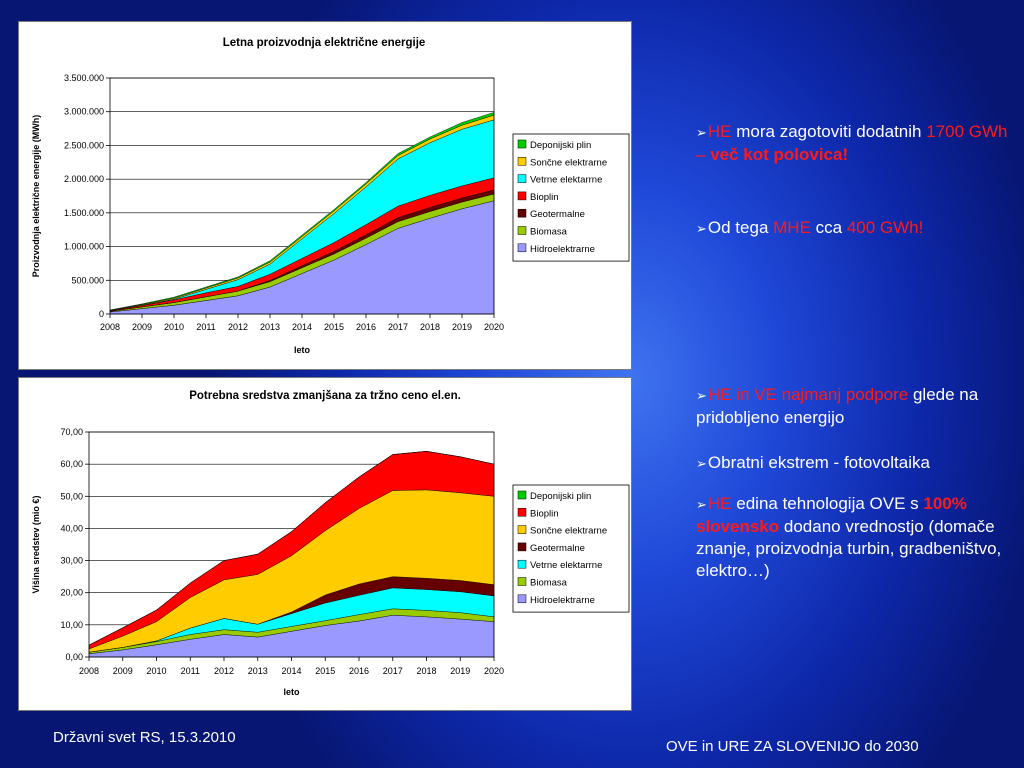 The width and height of the screenshot is (1024, 768). Describe the element at coordinates (36, 196) in the screenshot. I see `y-axis-label: Proizvodnja električne energije (MWh)` at that location.